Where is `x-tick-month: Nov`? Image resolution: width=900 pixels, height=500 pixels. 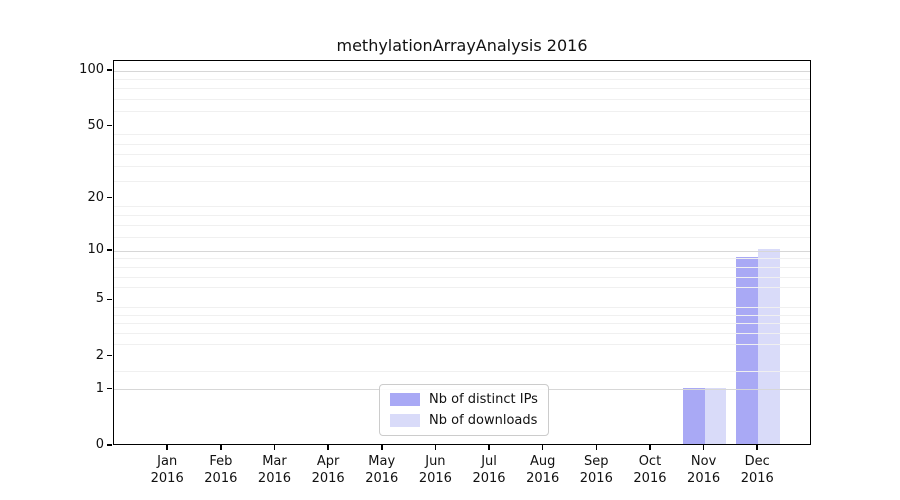
x-tick-month: Nov is located at coordinates (703, 461).